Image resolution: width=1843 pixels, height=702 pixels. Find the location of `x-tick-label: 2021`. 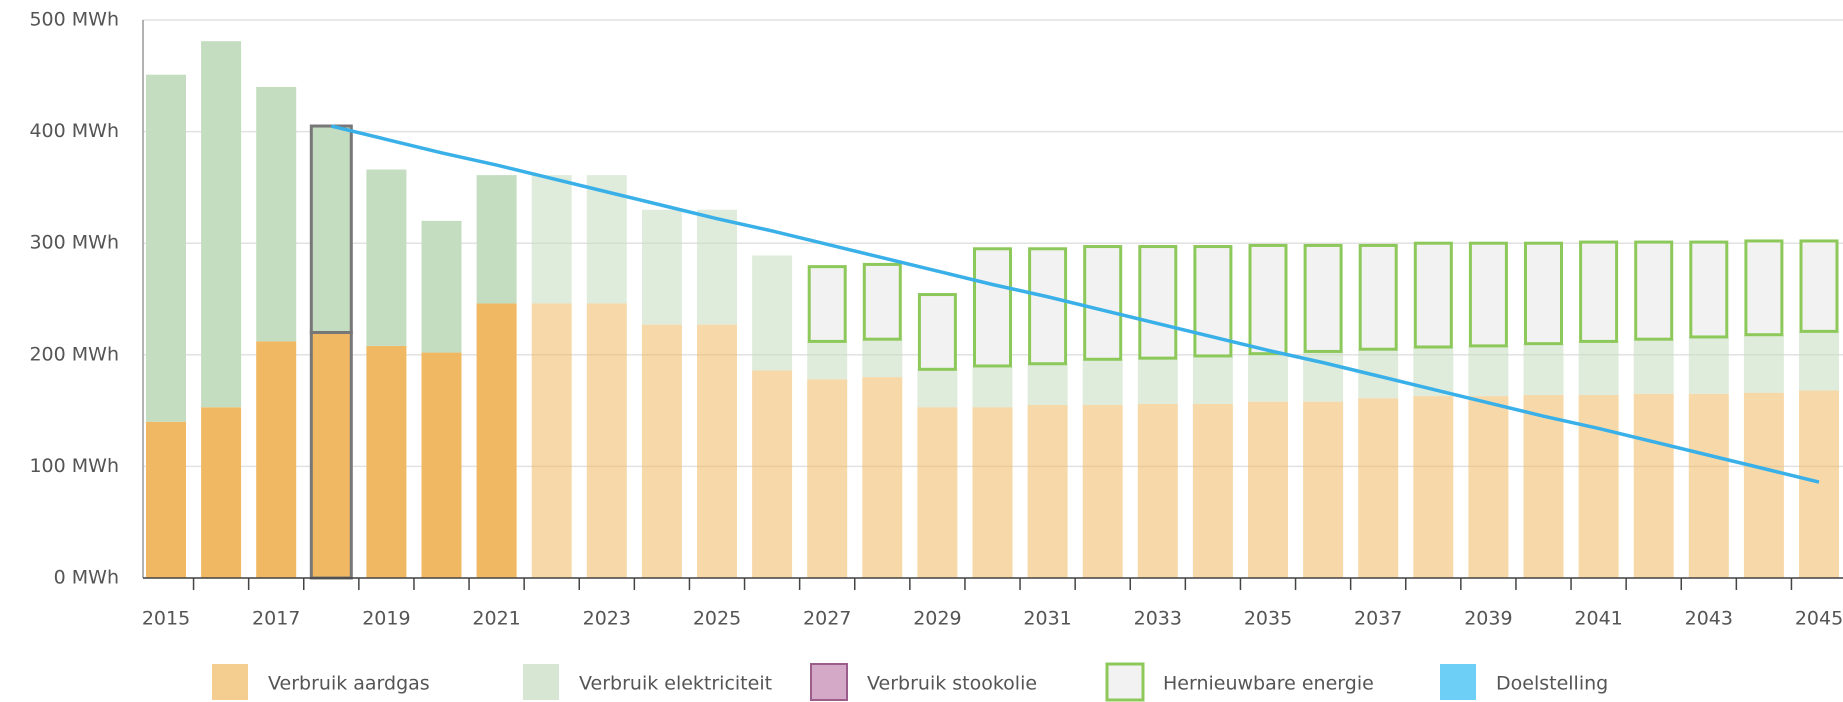

x-tick-label: 2021 is located at coordinates (496, 619).